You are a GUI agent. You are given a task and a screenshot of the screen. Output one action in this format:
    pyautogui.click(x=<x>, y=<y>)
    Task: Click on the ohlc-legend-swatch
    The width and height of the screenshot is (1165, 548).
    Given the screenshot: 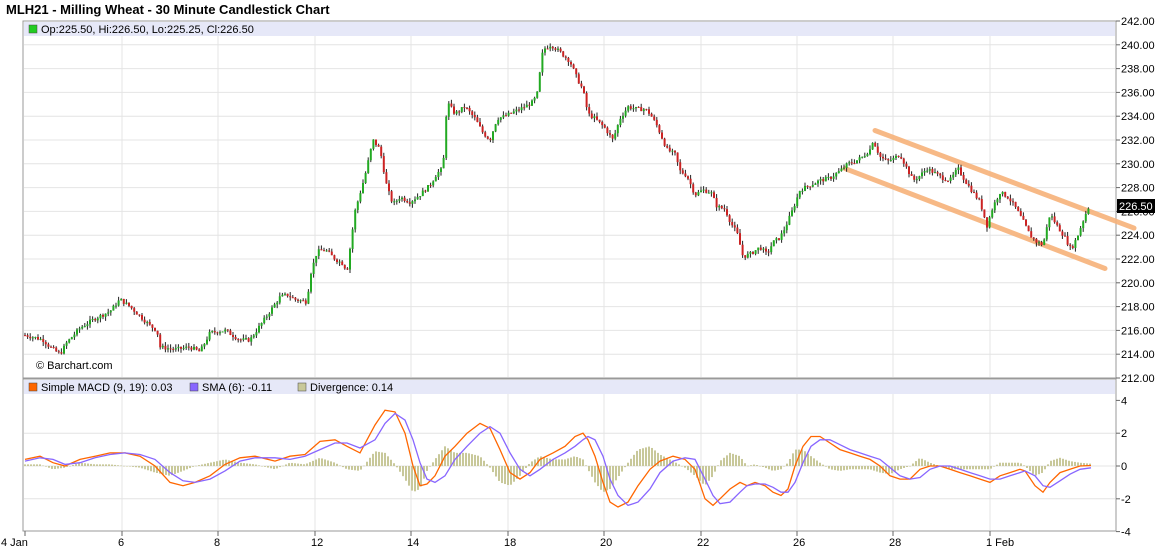 What is the action you would take?
    pyautogui.click(x=33, y=29)
    